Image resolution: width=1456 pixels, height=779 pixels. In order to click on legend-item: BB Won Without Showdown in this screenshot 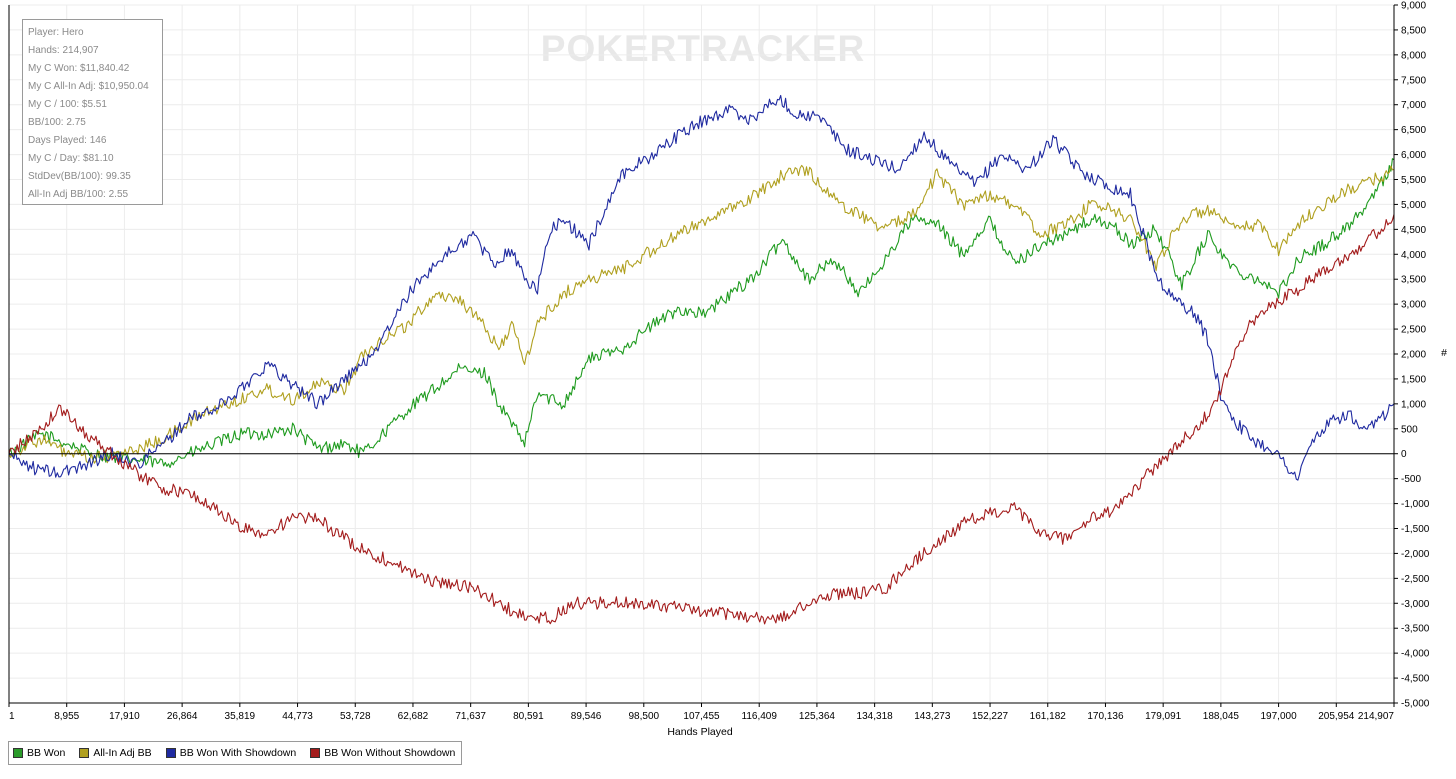, I will do `click(382, 753)`.